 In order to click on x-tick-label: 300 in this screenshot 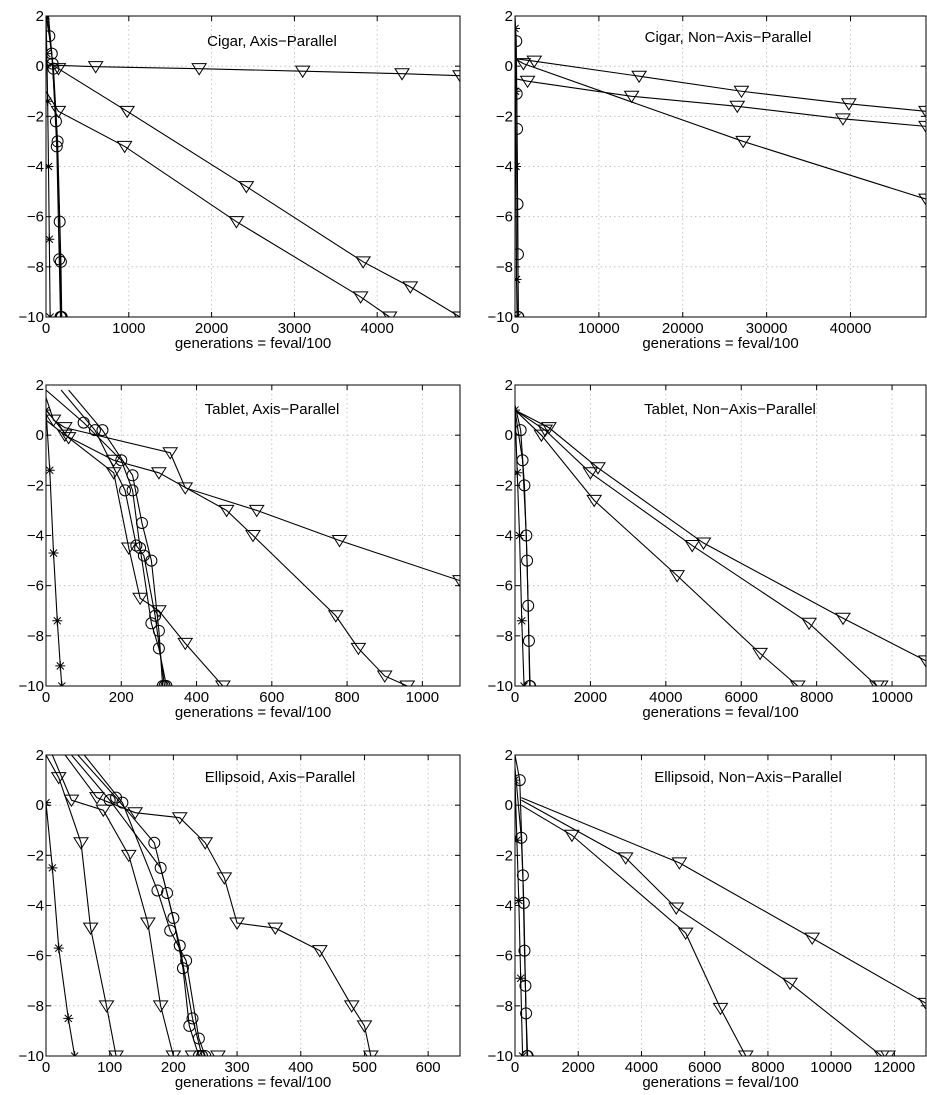, I will do `click(237, 1067)`.